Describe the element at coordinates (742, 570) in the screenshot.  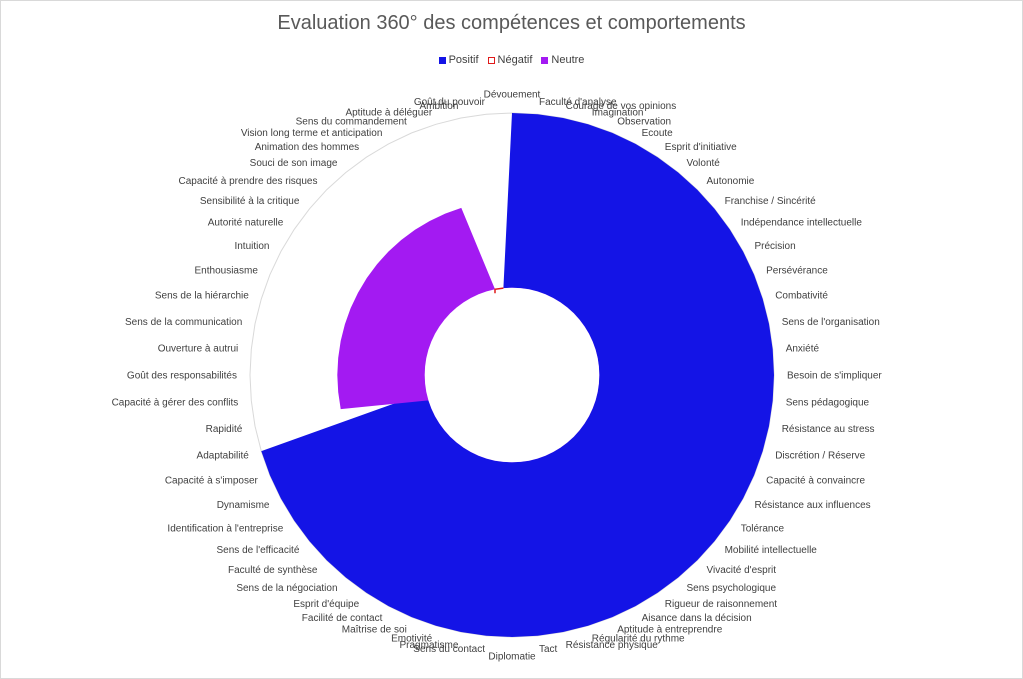
I see `category-label: Vivacité d'esprit` at that location.